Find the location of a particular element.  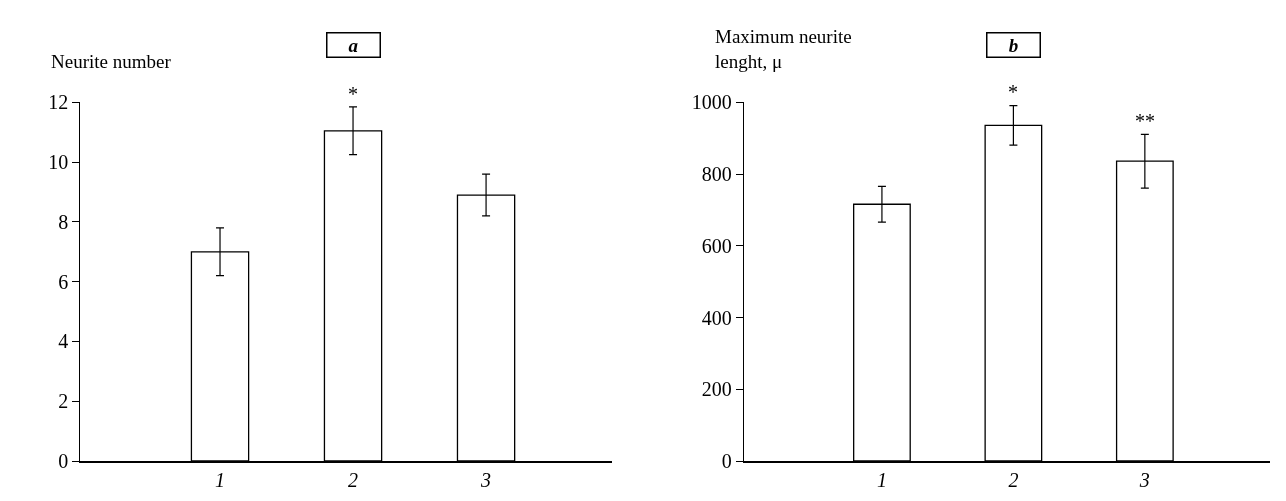

y-tick-label: 8 is located at coordinates (63, 221).